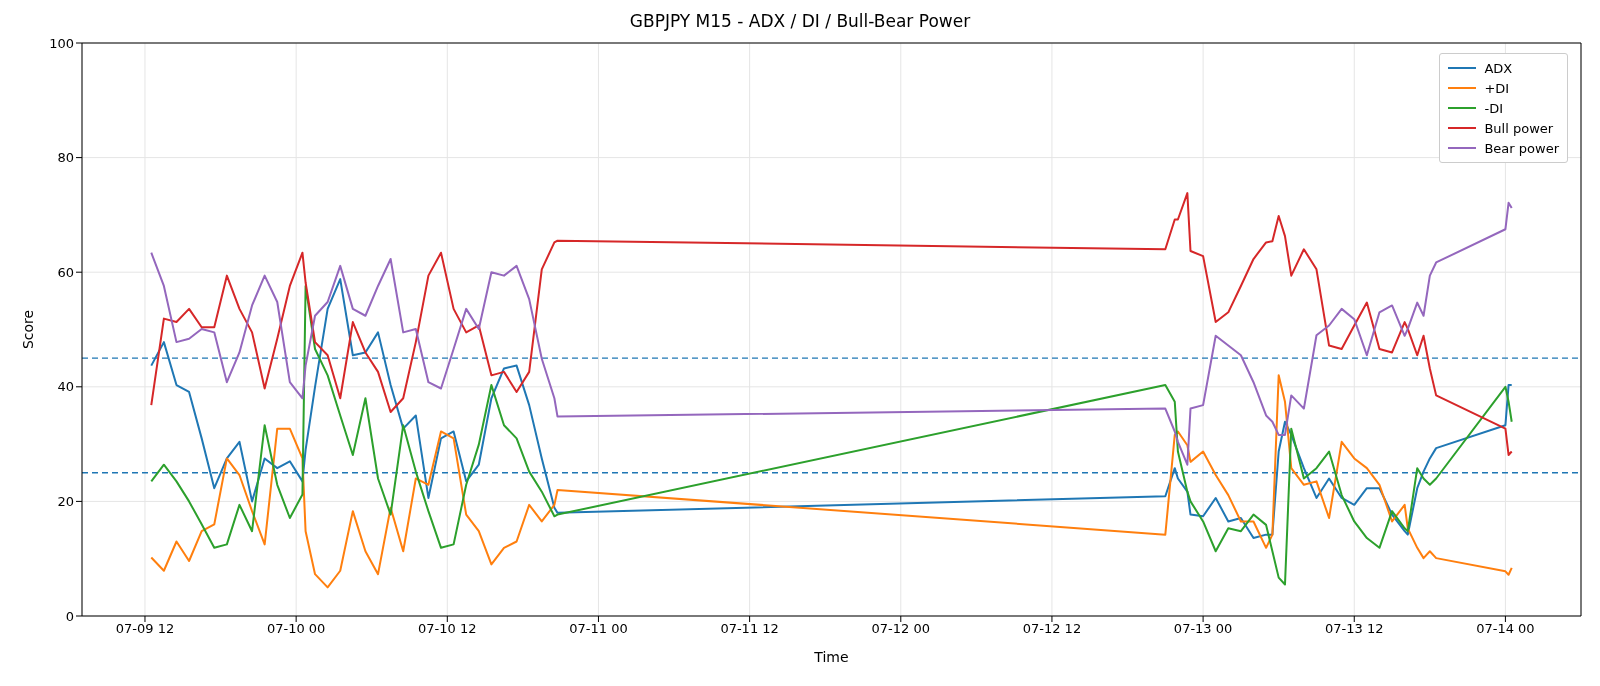 This screenshot has height=686, width=1600. I want to click on y-tick-label: 80, so click(65, 158).